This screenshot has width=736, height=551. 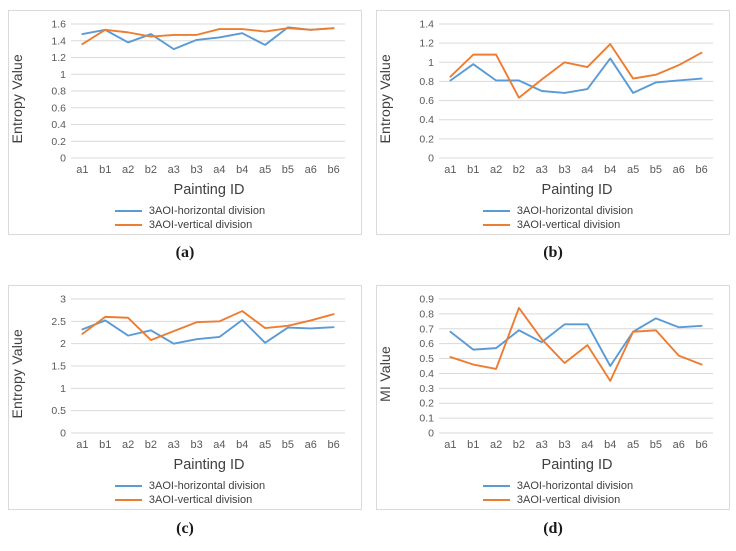 I want to click on panel-caption-a: (a), so click(x=185, y=252).